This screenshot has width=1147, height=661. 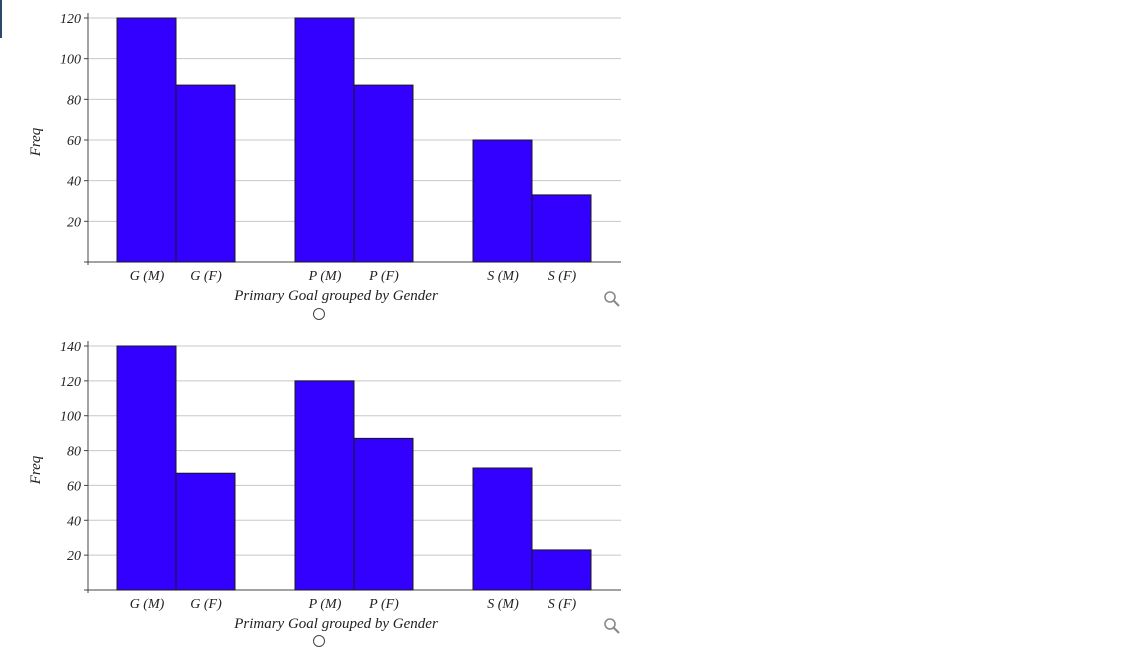 What do you see at coordinates (1, 19) in the screenshot?
I see `window-edge-marker` at bounding box center [1, 19].